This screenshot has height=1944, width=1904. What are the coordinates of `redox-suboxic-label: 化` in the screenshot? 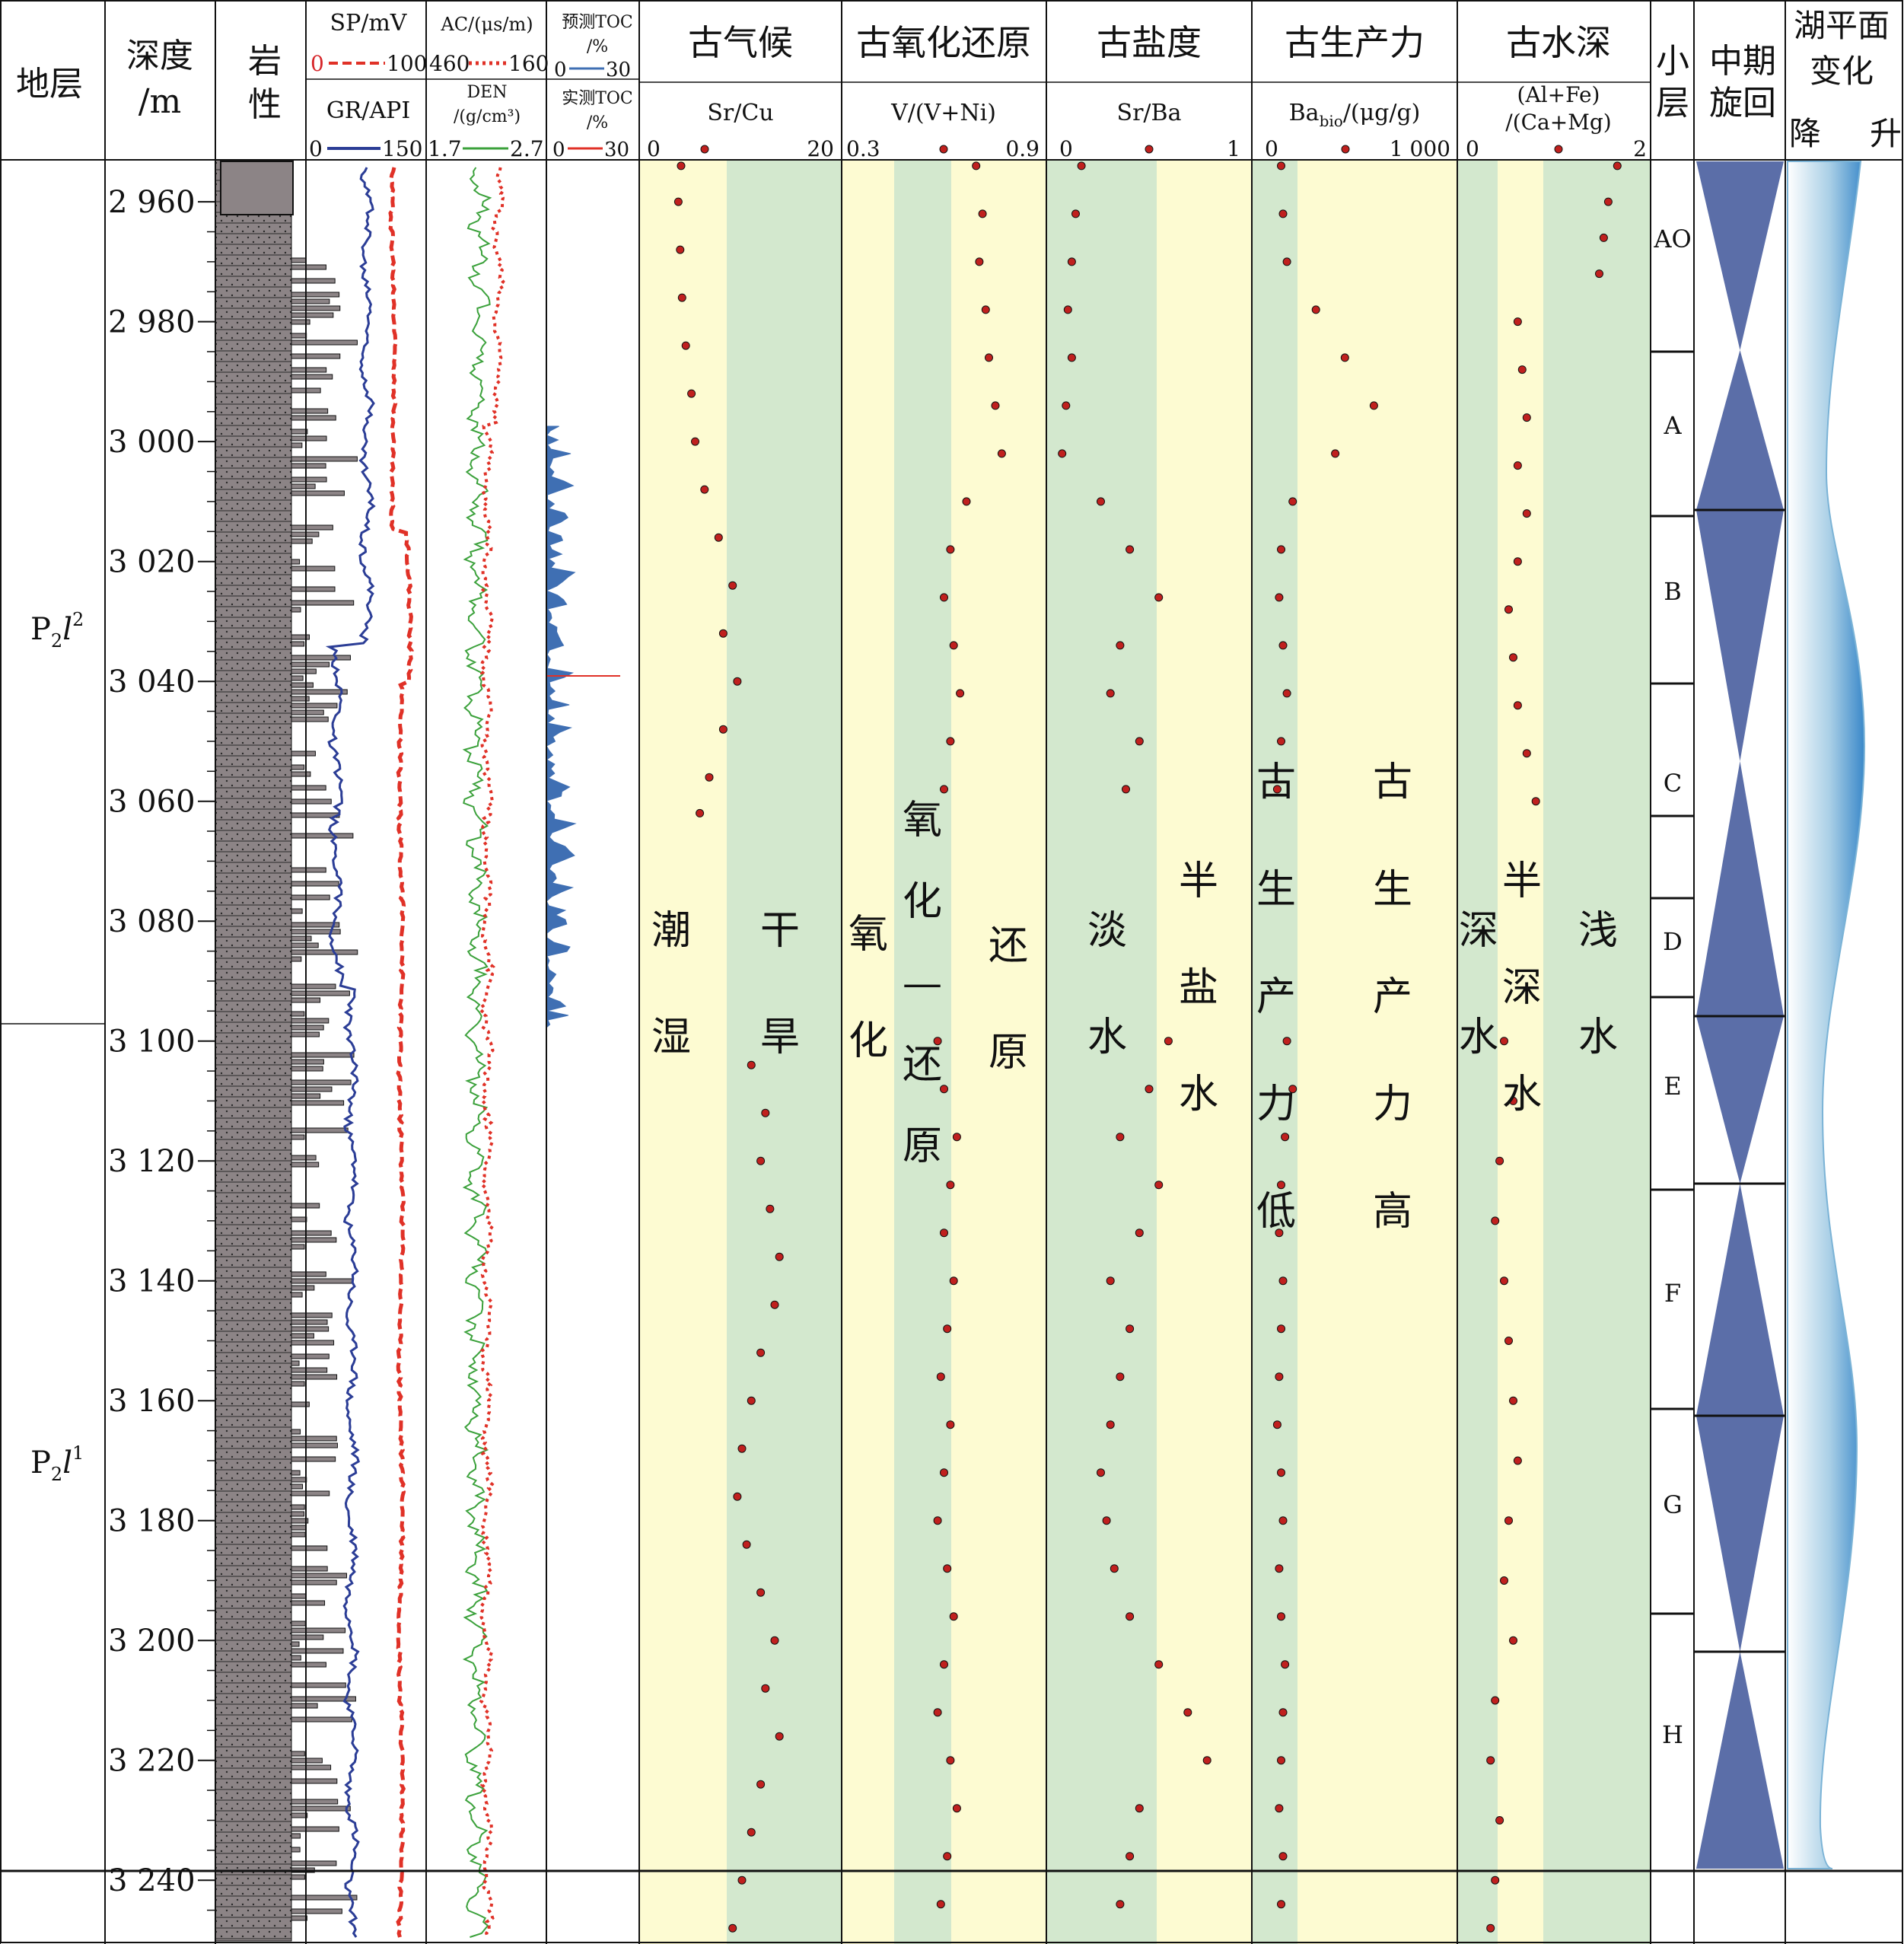 It's located at (922, 902).